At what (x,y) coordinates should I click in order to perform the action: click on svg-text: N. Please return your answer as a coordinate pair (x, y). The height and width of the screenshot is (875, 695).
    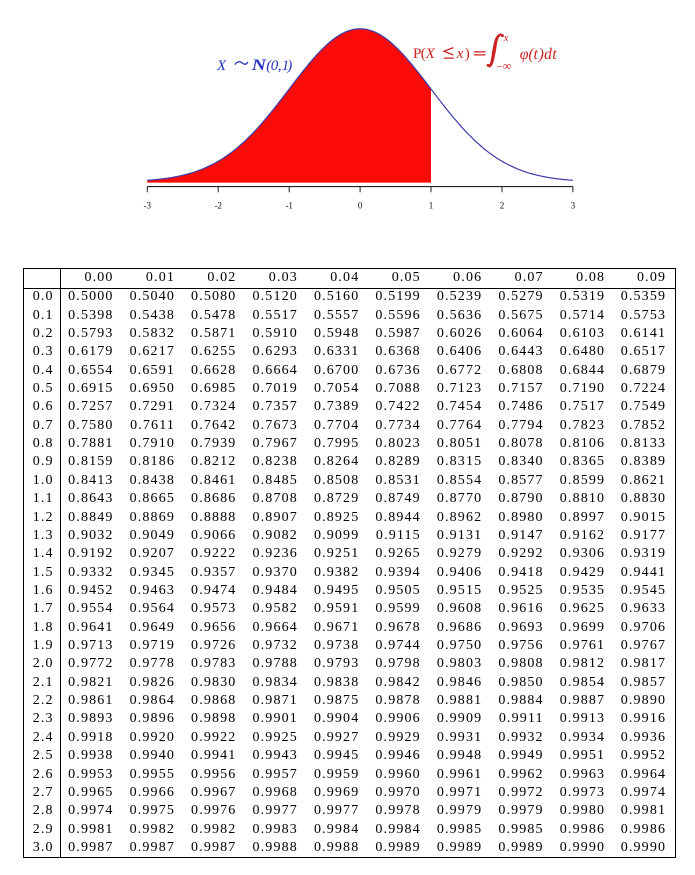
    Looking at the image, I should click on (259, 64).